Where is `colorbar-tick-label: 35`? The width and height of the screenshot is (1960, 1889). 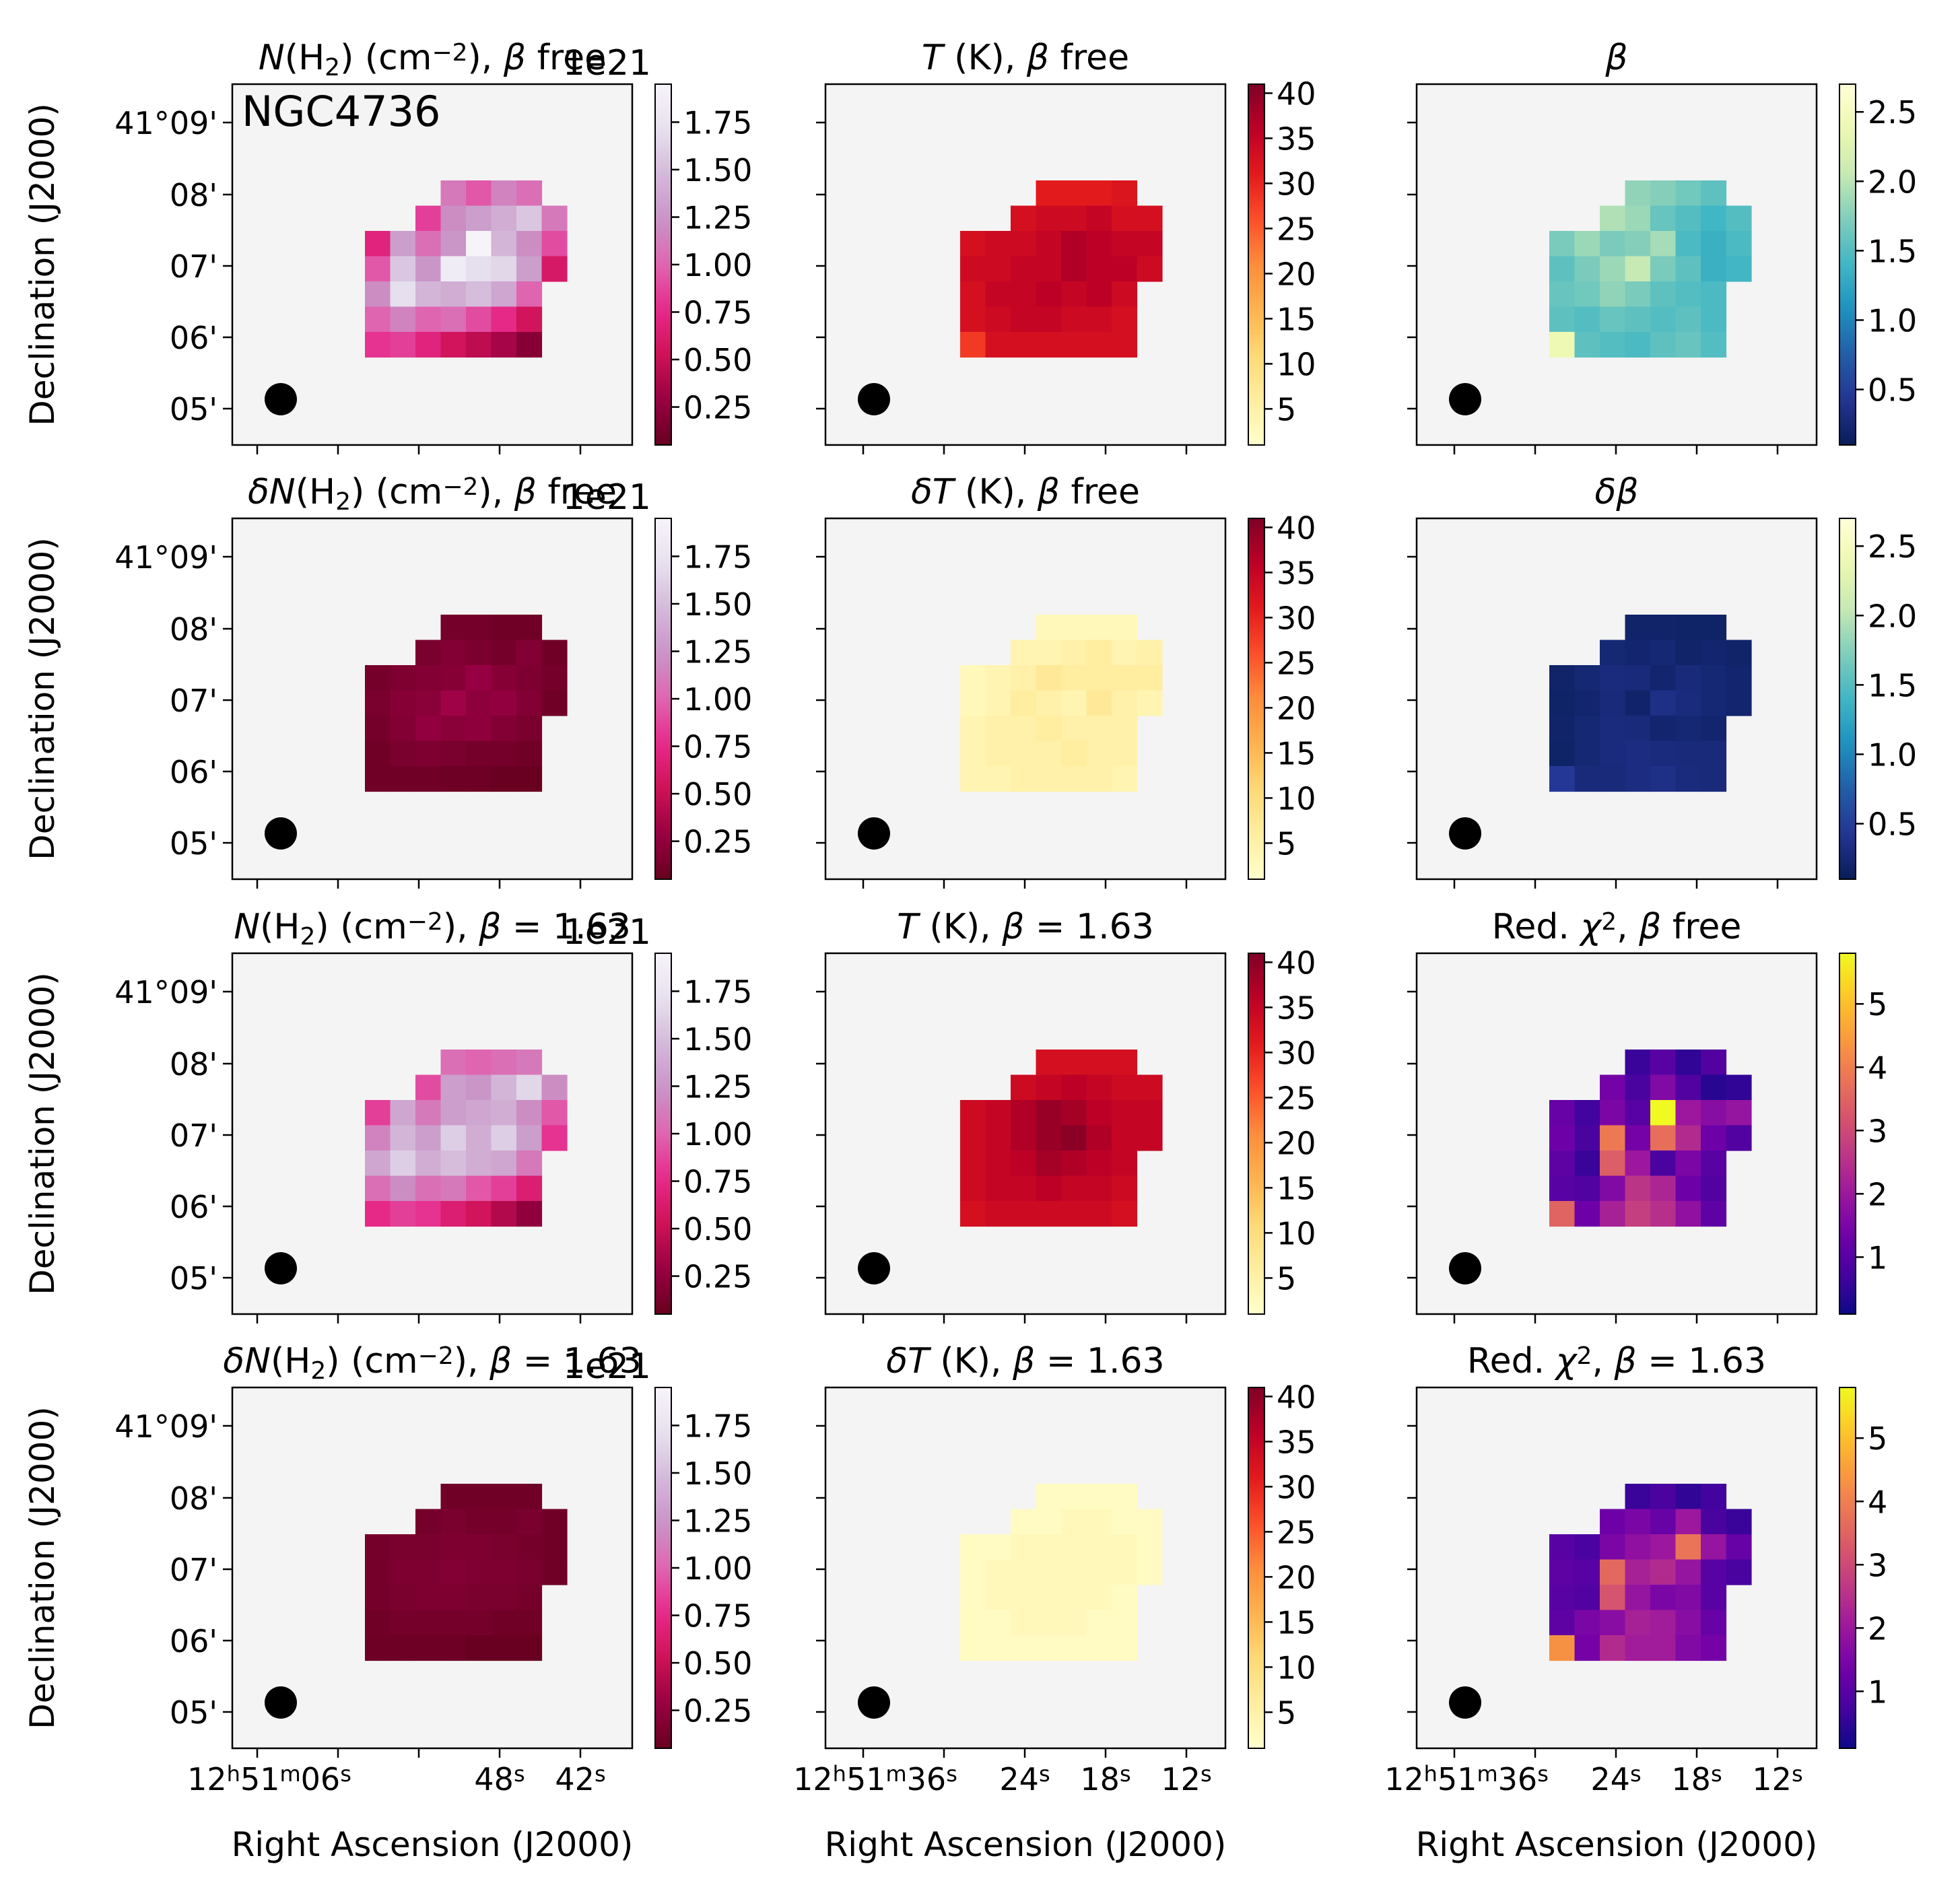 colorbar-tick-label: 35 is located at coordinates (1297, 1008).